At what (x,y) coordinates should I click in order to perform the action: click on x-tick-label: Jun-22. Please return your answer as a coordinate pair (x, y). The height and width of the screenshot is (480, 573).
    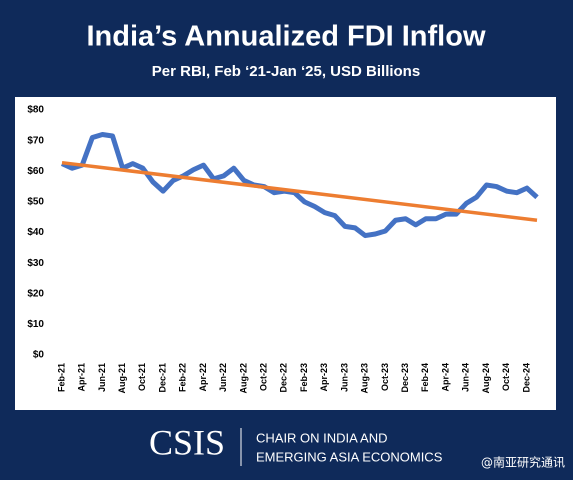
    Looking at the image, I should click on (223, 377).